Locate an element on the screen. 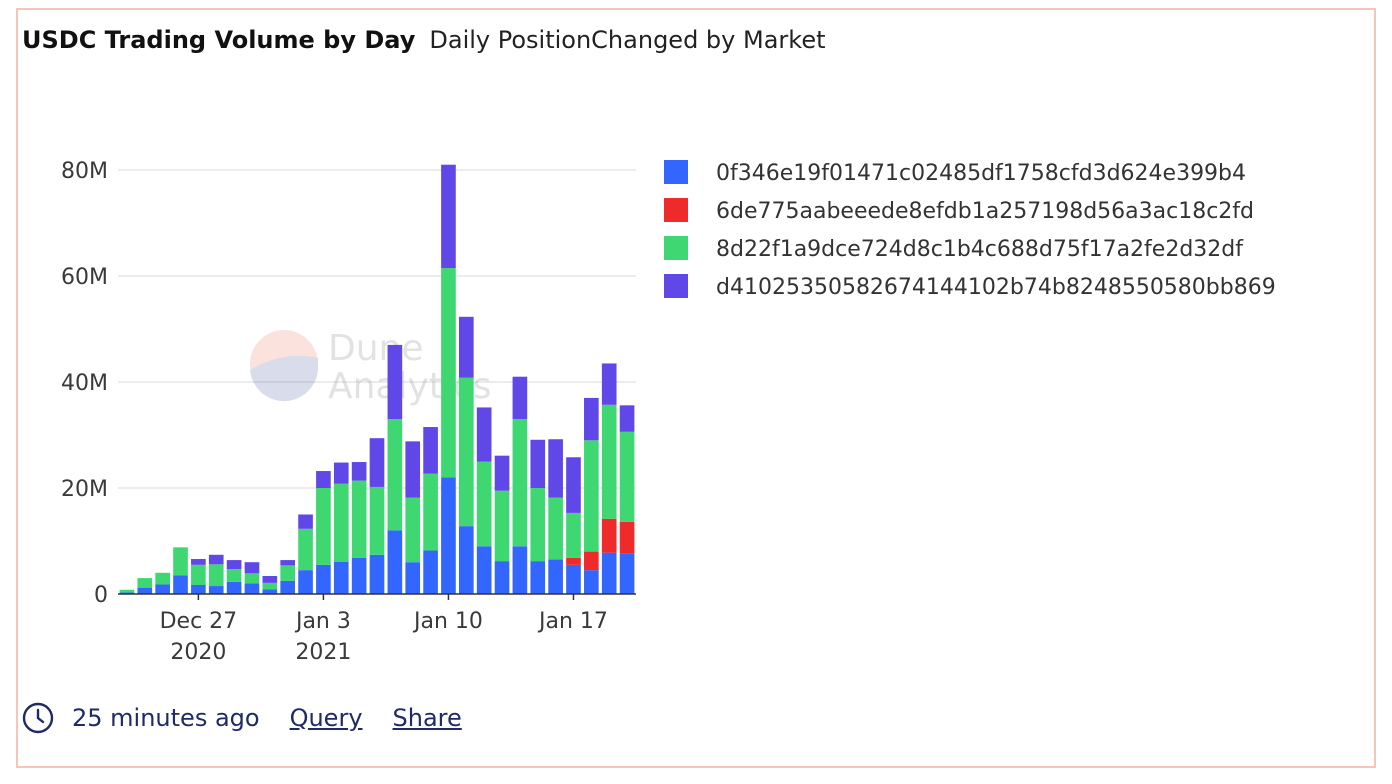  legend-label: d41025350582674144102b74b8248550580bb869 is located at coordinates (996, 287).